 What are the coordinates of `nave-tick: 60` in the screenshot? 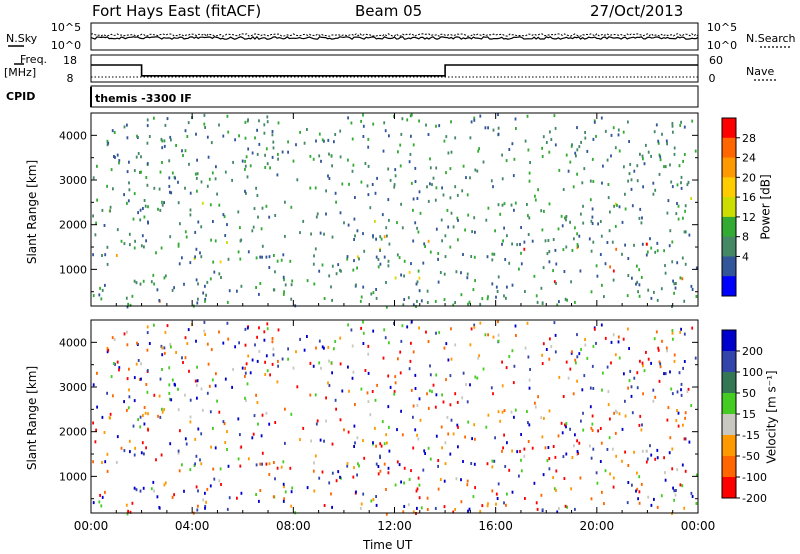 It's located at (716, 60).